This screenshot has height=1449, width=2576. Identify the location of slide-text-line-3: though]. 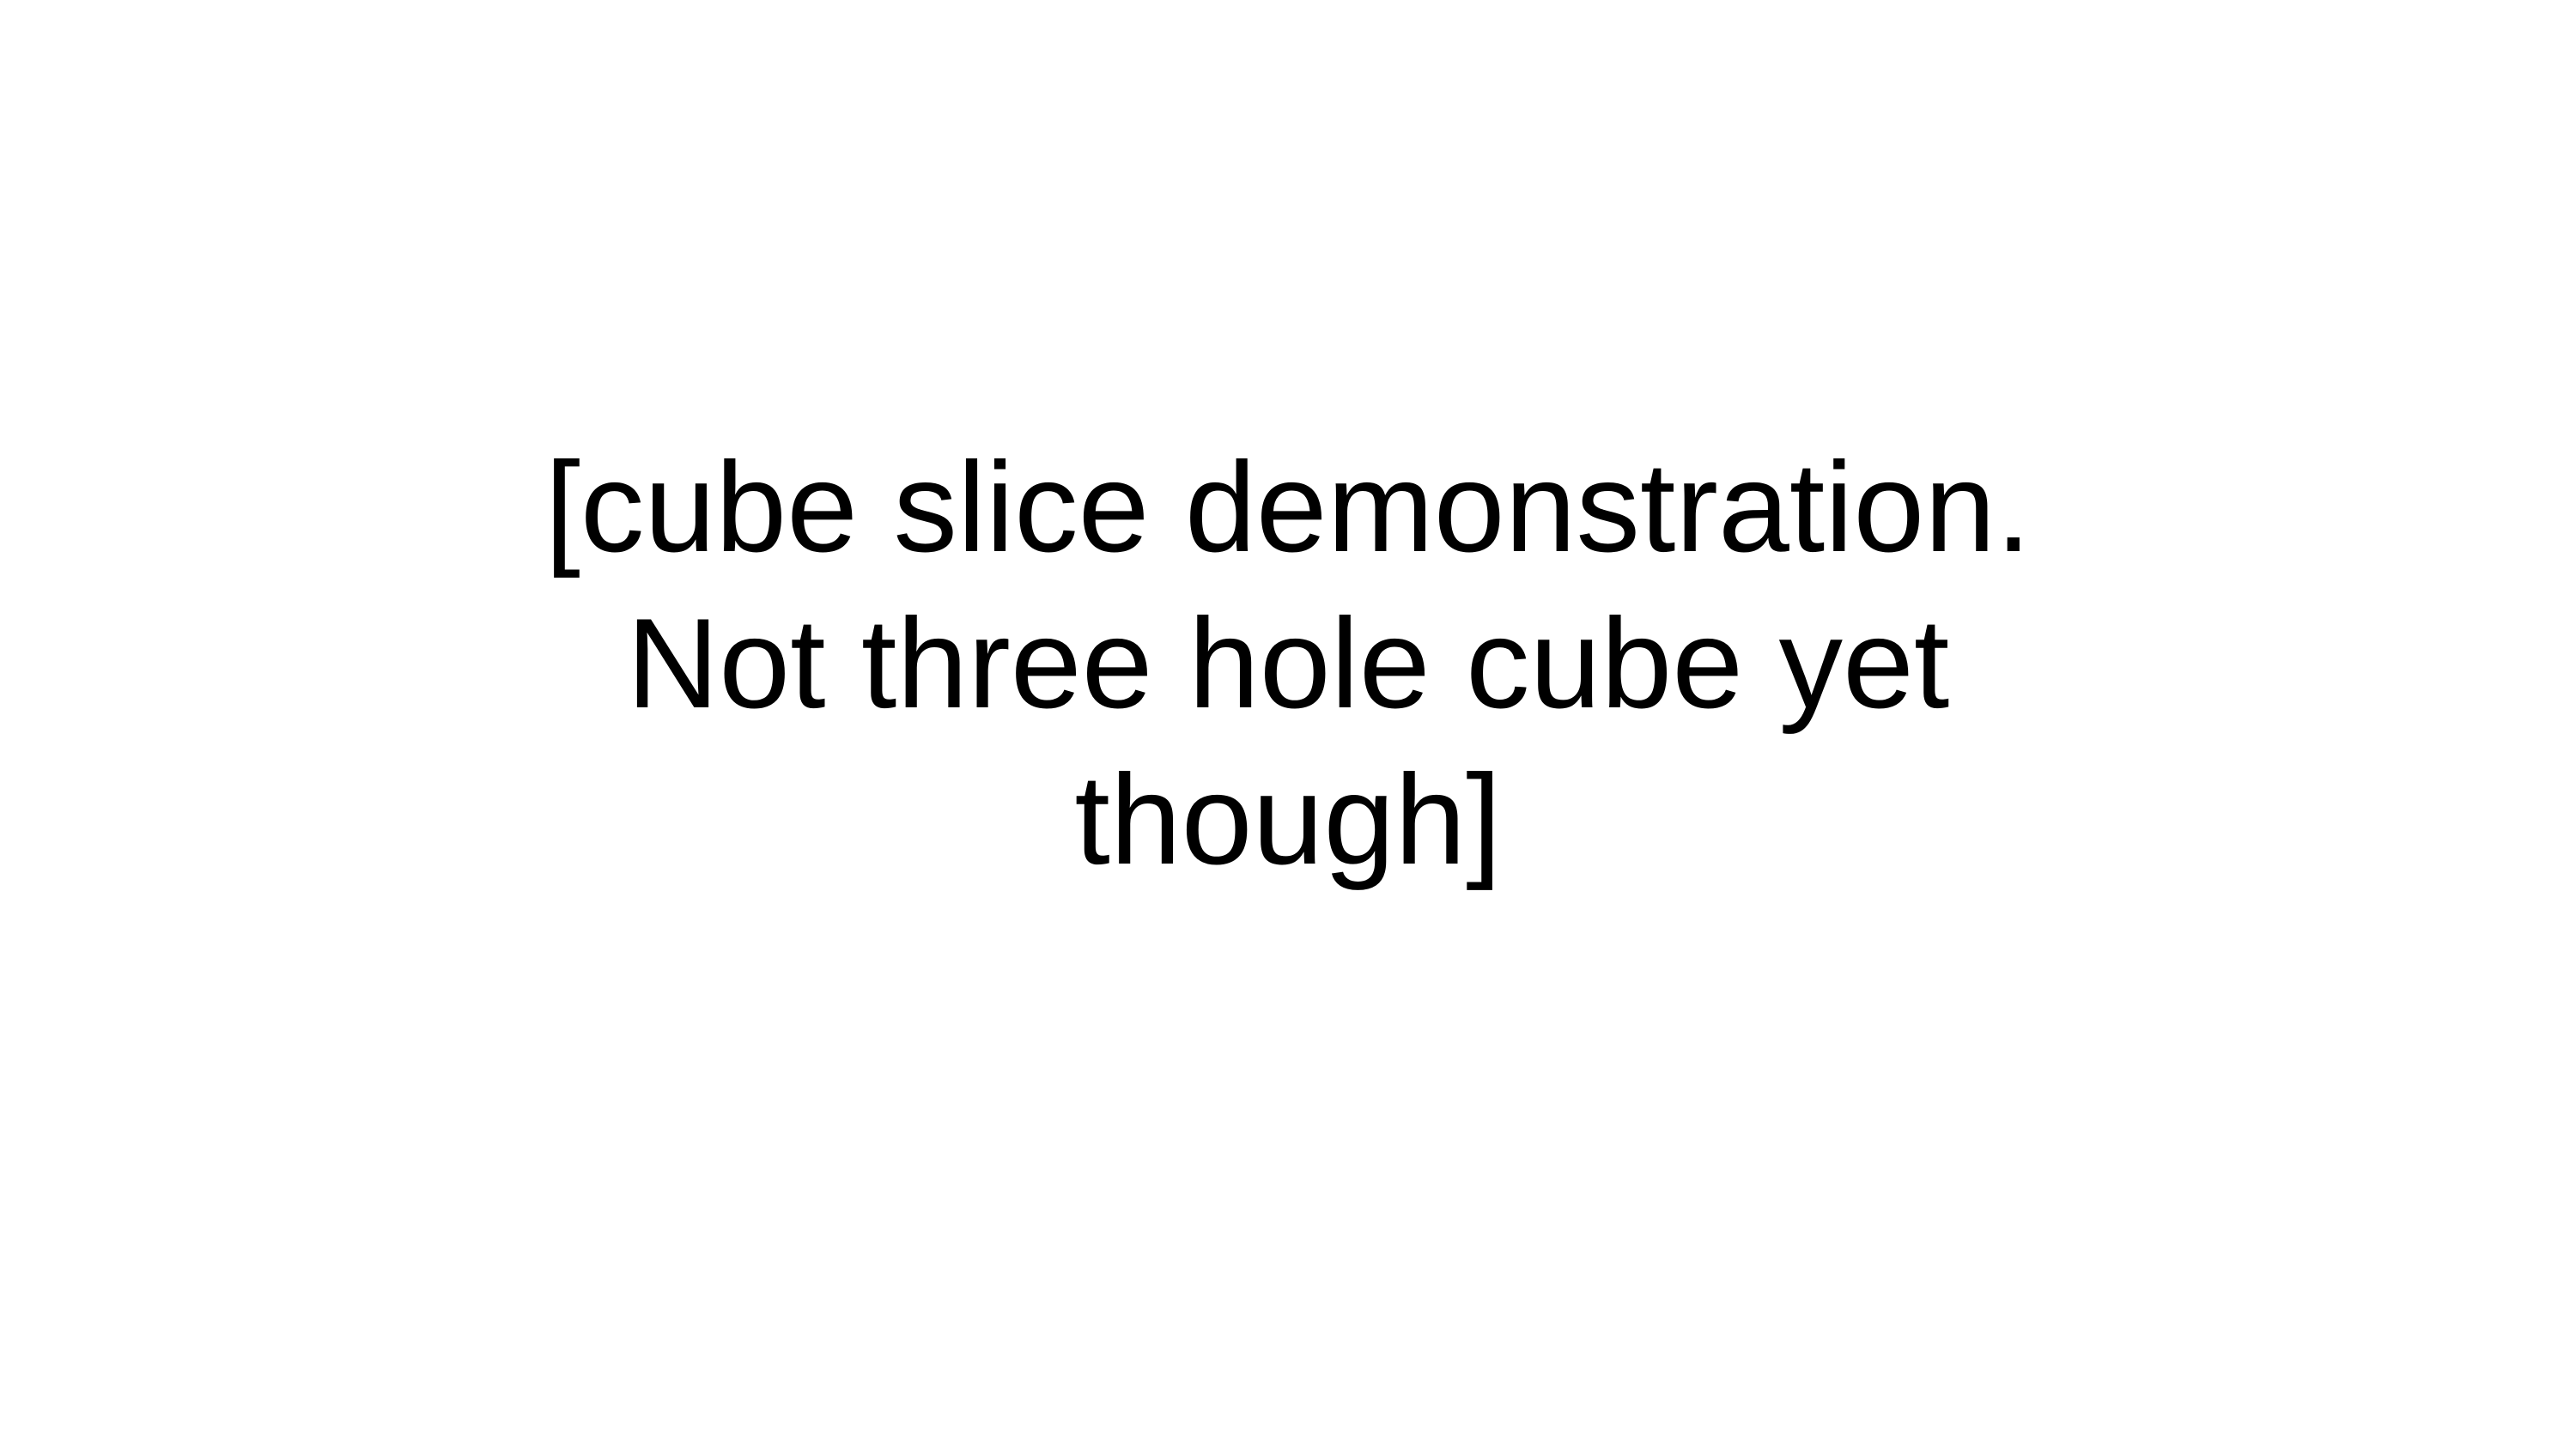
(1288, 819).